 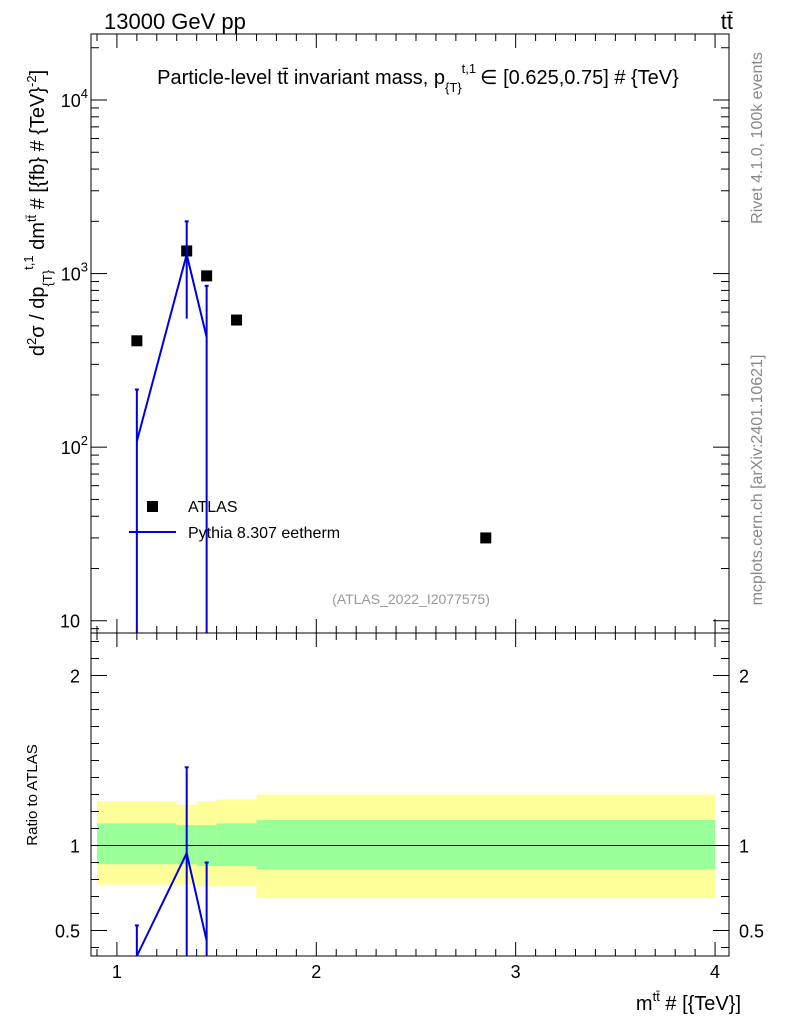 What do you see at coordinates (75, 847) in the screenshot?
I see `ratio-y-tick-label-left: 1` at bounding box center [75, 847].